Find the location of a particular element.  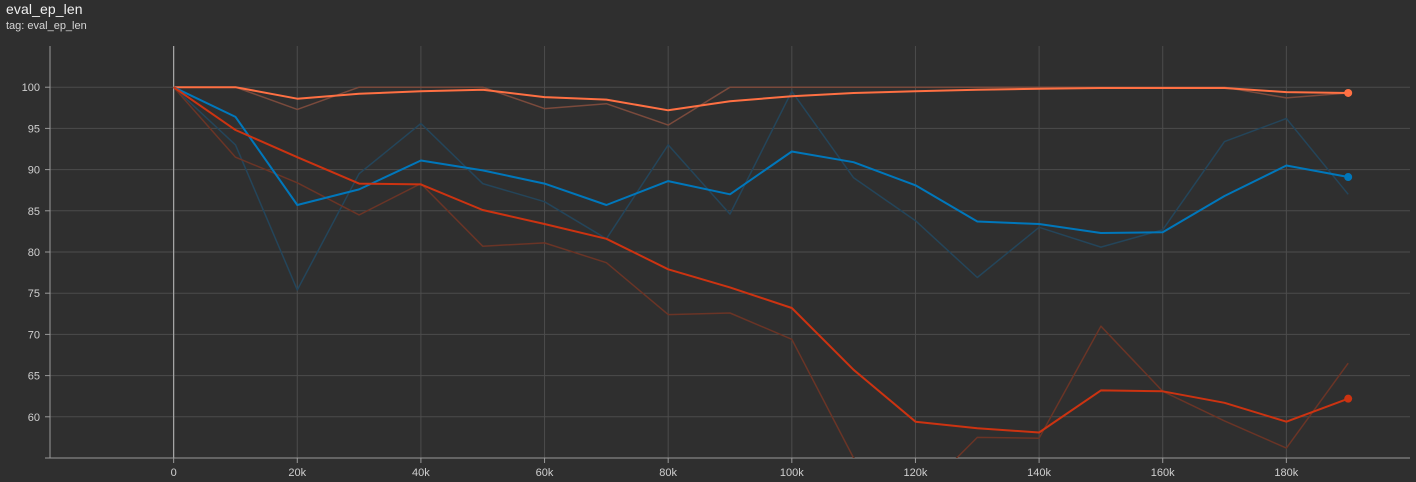

x-tick-label: 100k is located at coordinates (792, 473).